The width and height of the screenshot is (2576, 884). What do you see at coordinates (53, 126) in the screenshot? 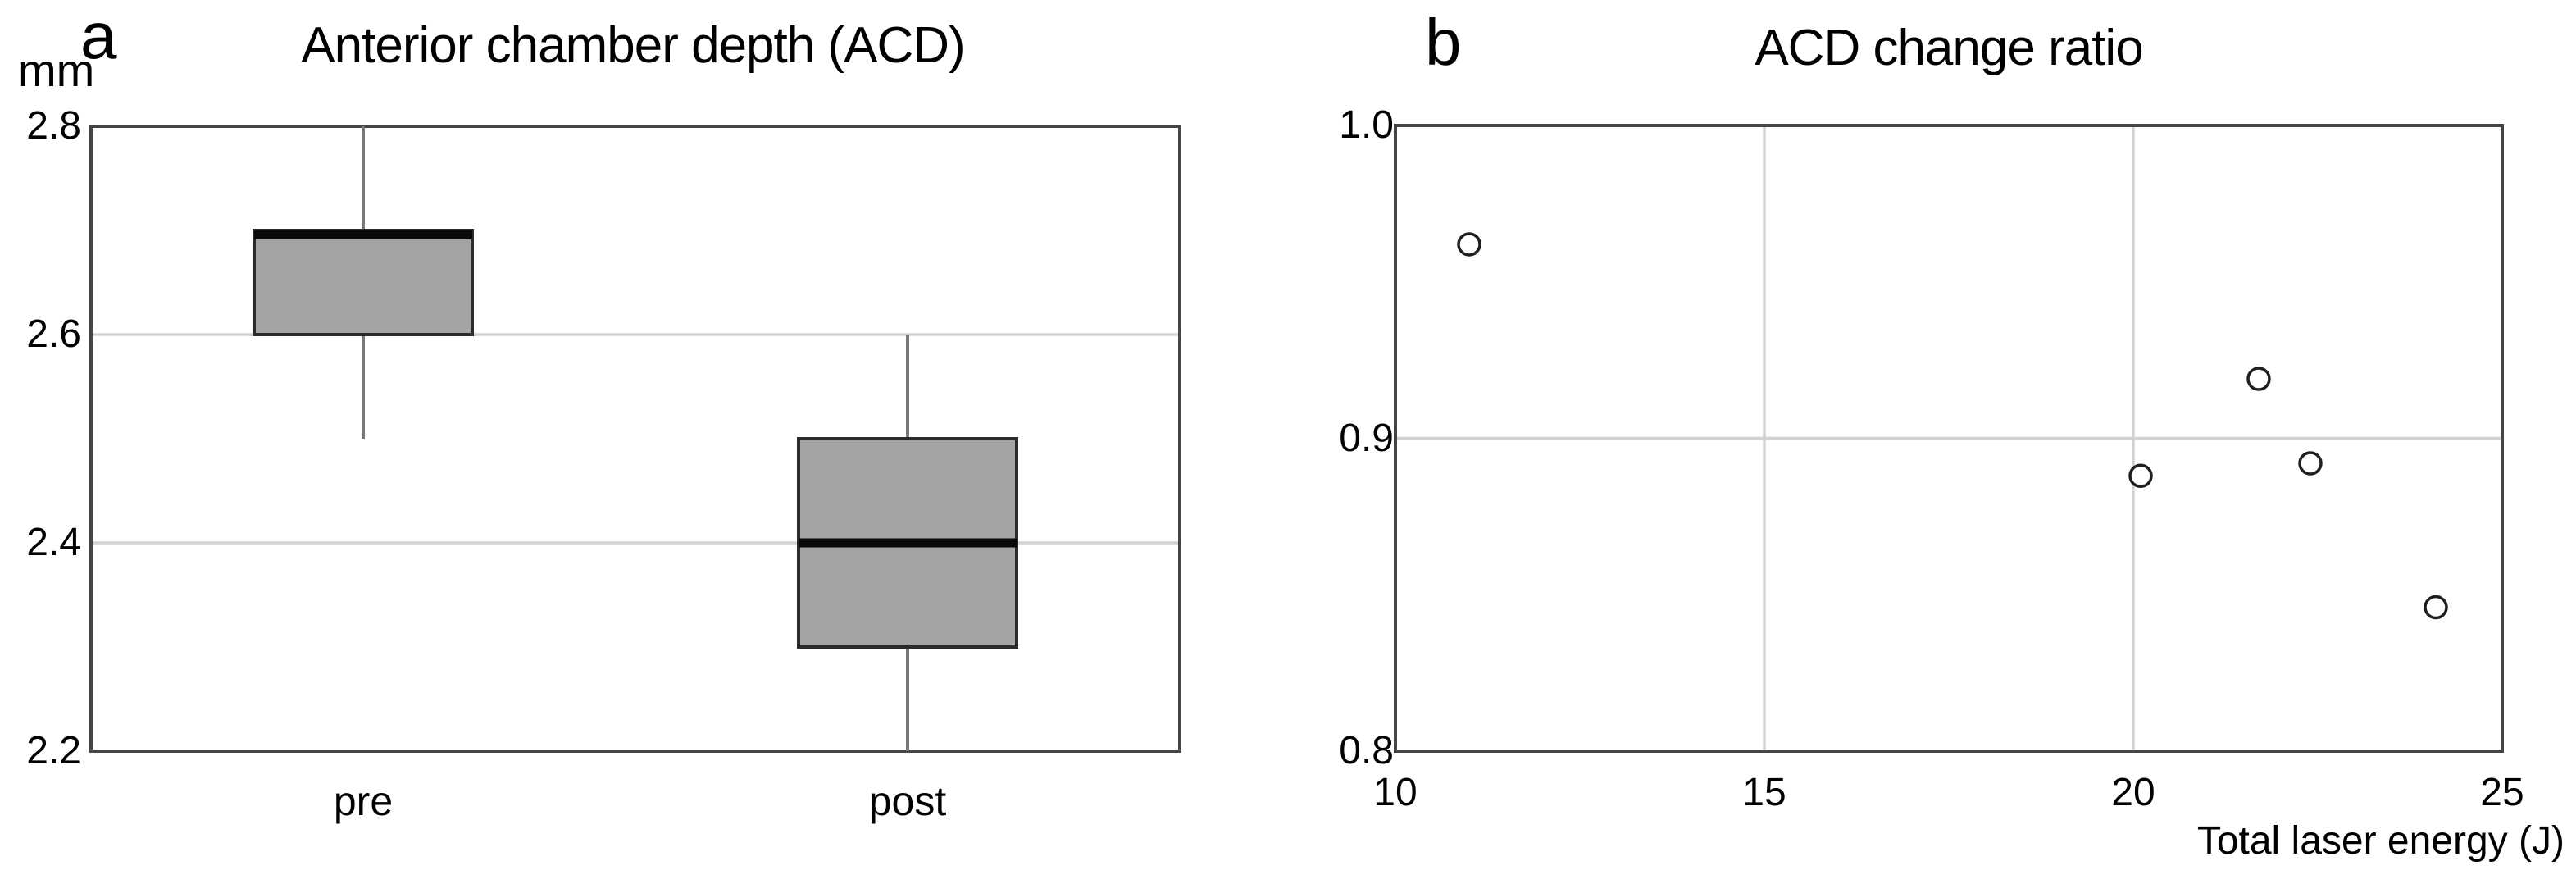
I see `y-tick-label-a-2.8: 2.8` at bounding box center [53, 126].